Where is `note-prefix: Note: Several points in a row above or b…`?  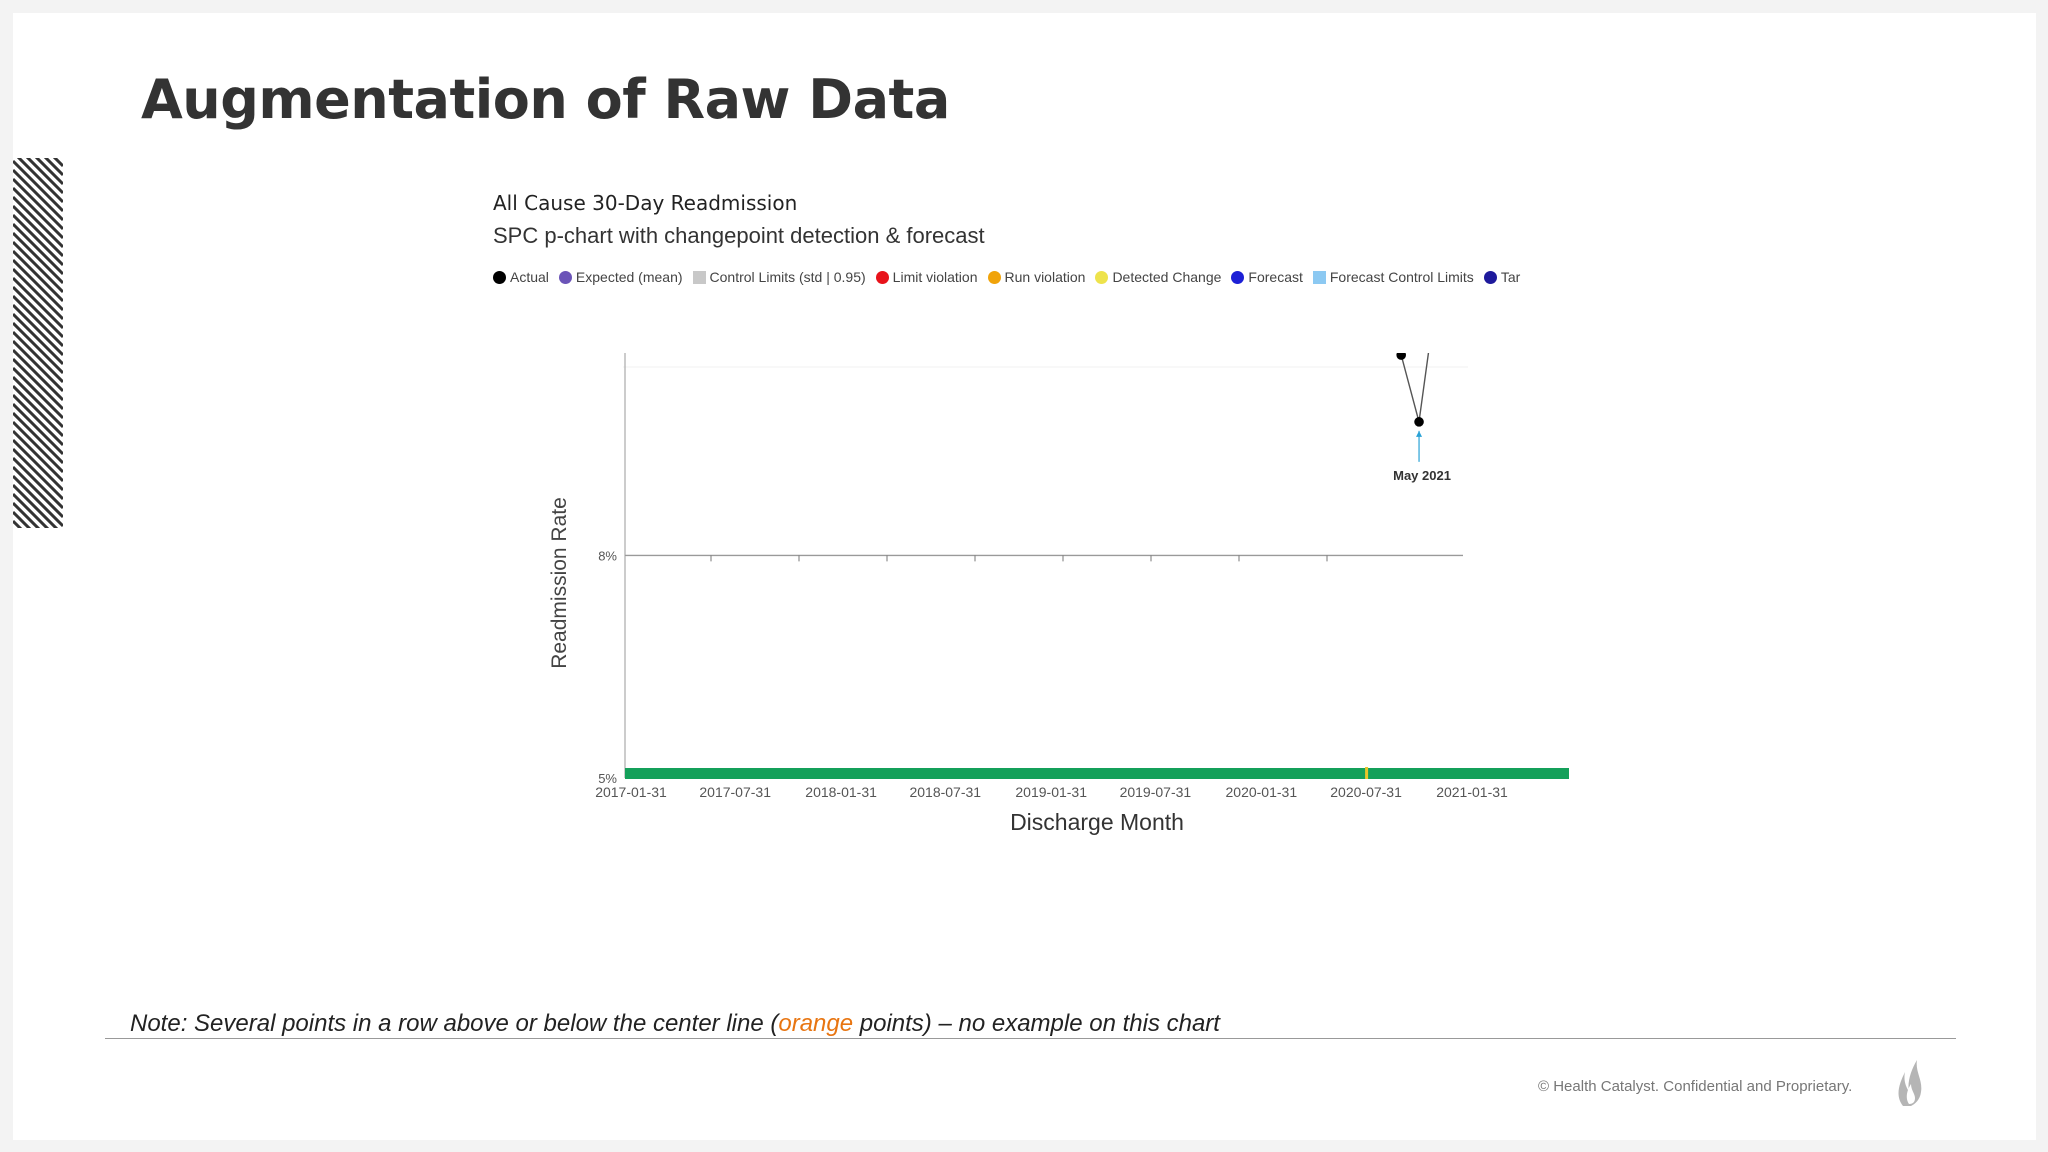
note-prefix: Note: Several points in a row above or b… is located at coordinates (454, 1023).